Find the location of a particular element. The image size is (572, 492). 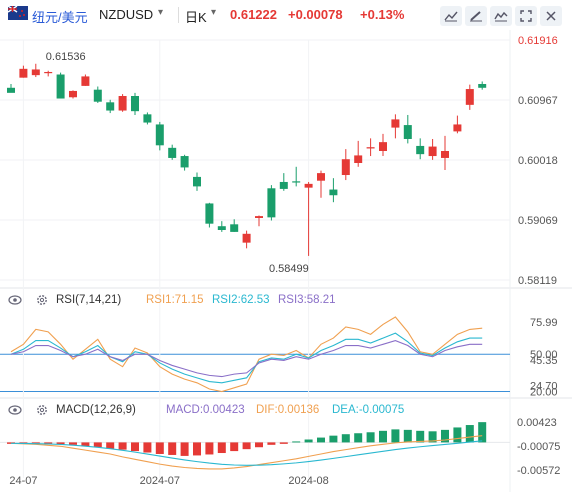

last-price: 0.61222 is located at coordinates (253, 14).